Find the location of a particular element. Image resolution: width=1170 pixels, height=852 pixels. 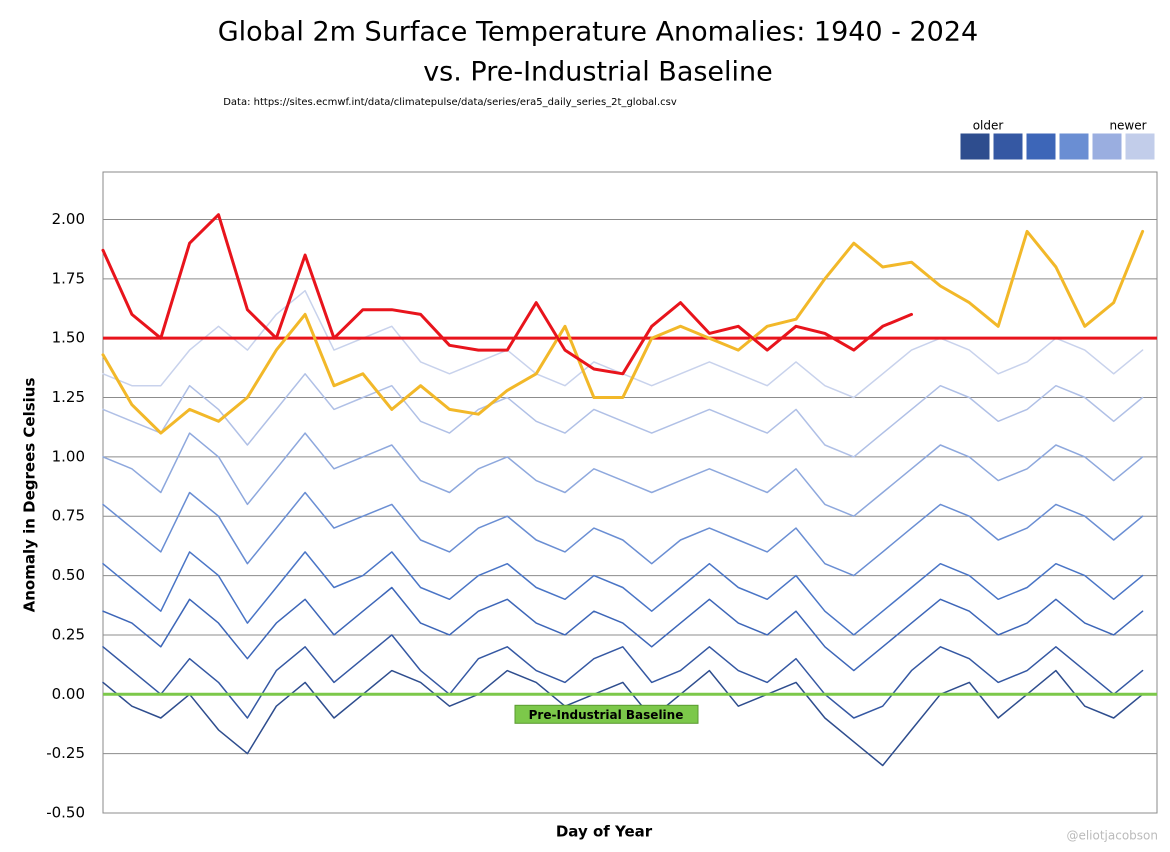

y-tick-label: -0.50 is located at coordinates (65, 813).